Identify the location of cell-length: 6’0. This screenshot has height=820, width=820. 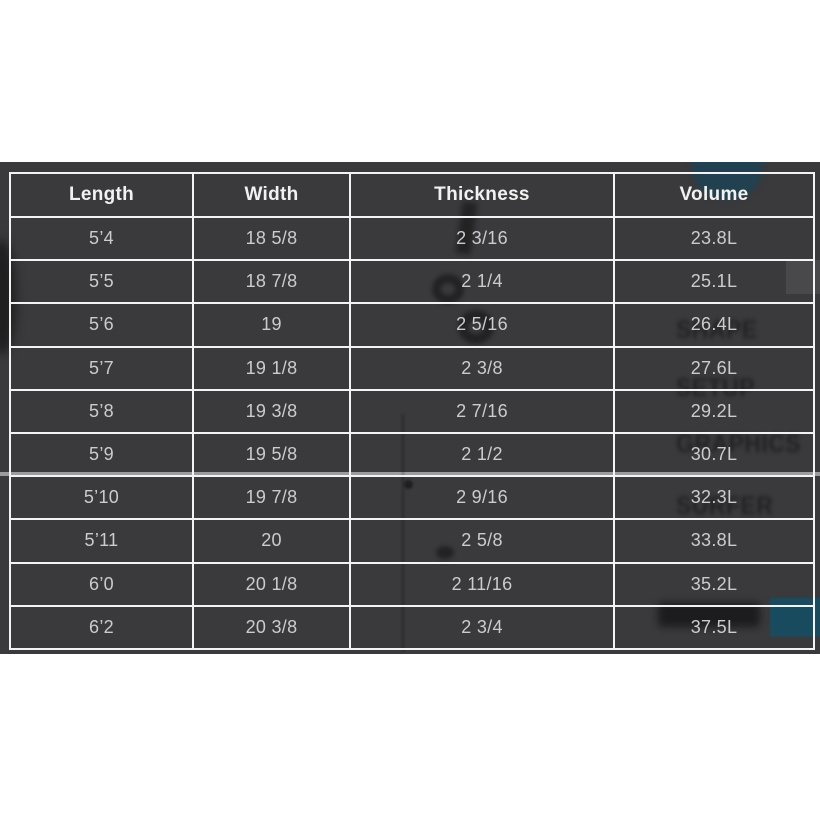
(101, 584).